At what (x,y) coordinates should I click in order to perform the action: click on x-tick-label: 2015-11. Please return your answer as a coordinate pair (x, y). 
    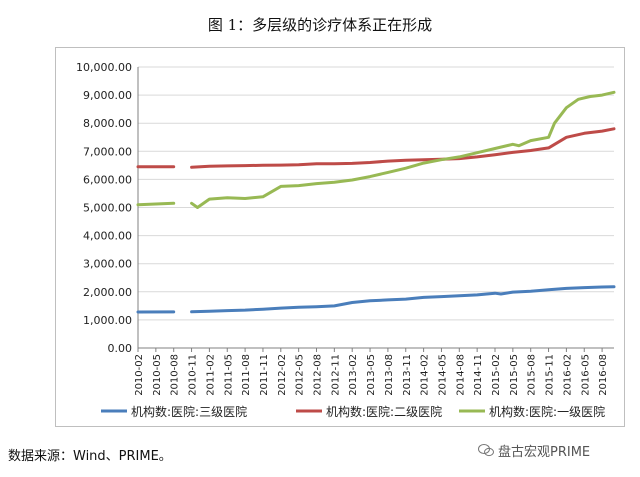
    Looking at the image, I should click on (550, 375).